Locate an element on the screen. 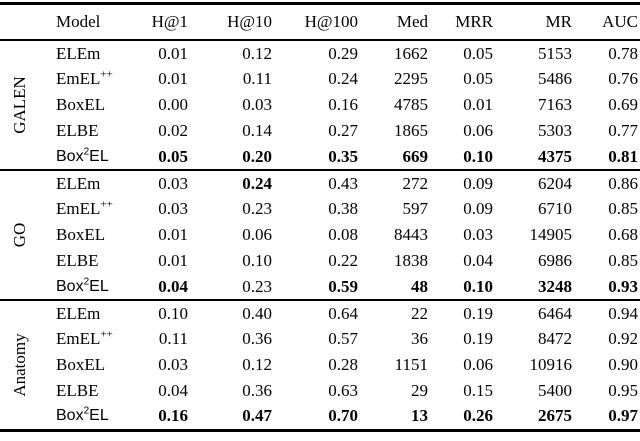 This screenshot has width=640, height=441. table-row: Box2EL 0.05 0.20 0.35 669 0.10 4375 0.81 is located at coordinates (320, 157).